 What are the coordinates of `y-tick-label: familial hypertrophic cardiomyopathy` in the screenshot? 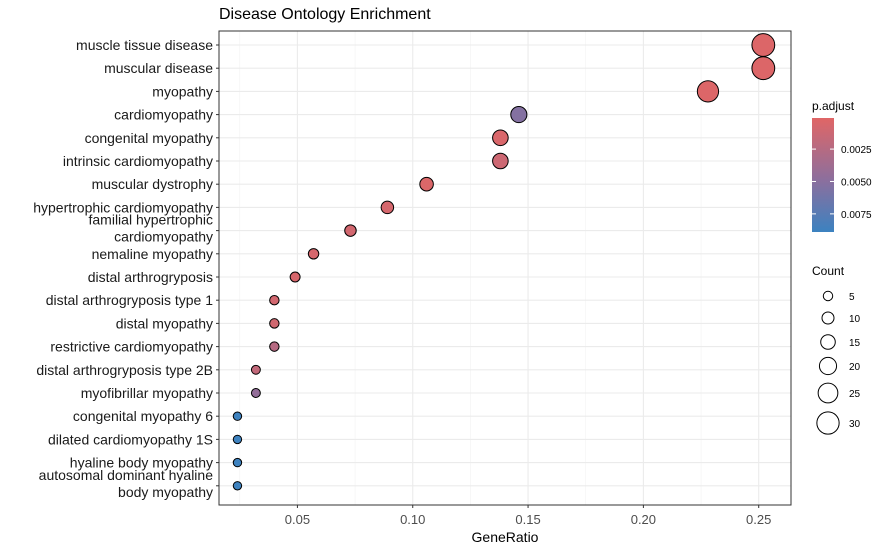 It's located at (151, 228).